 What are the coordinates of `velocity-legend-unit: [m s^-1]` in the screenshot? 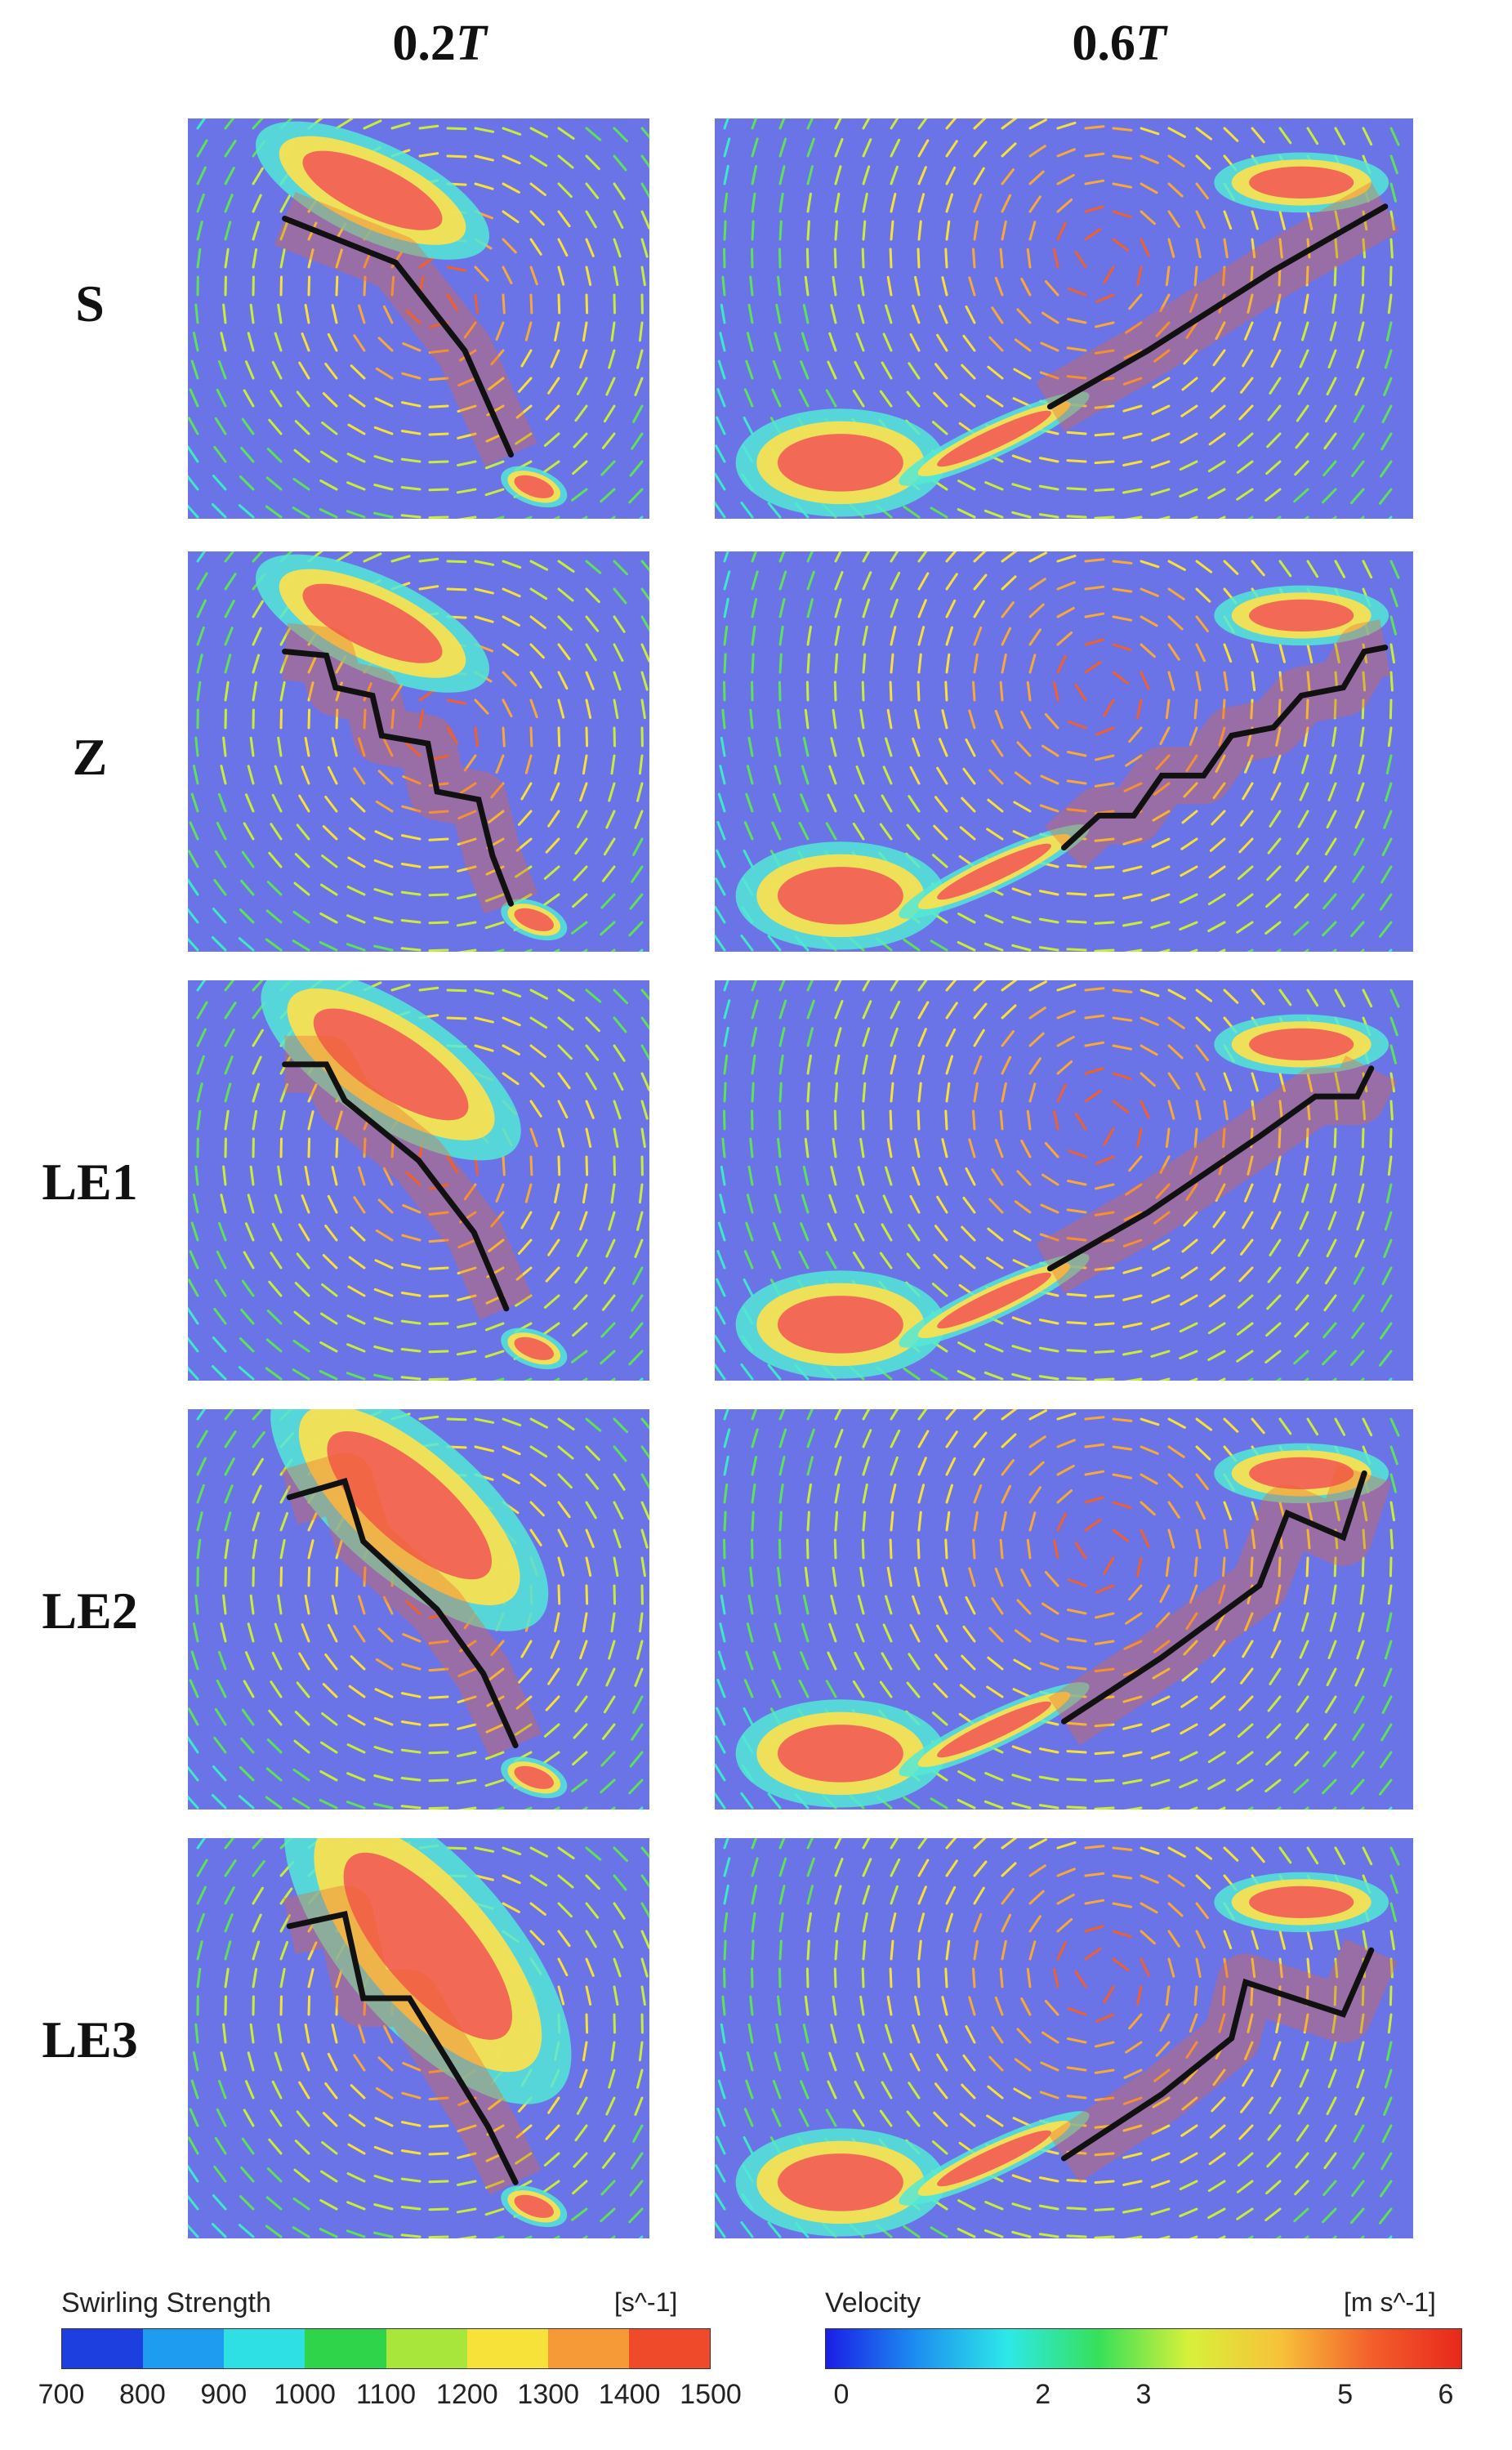 It's located at (1390, 2302).